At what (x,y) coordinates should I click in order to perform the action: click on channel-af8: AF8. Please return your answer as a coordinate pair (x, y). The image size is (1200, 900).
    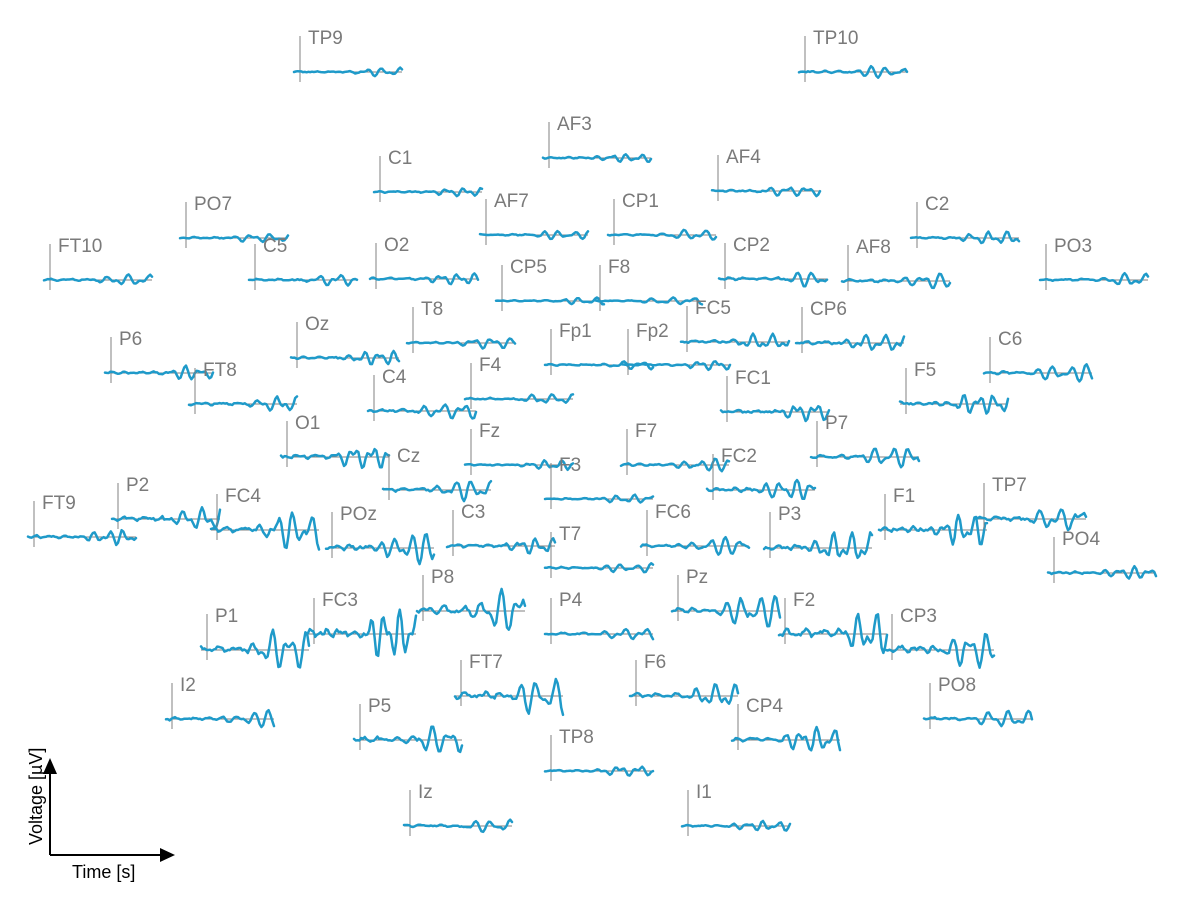
    Looking at the image, I should click on (896, 264).